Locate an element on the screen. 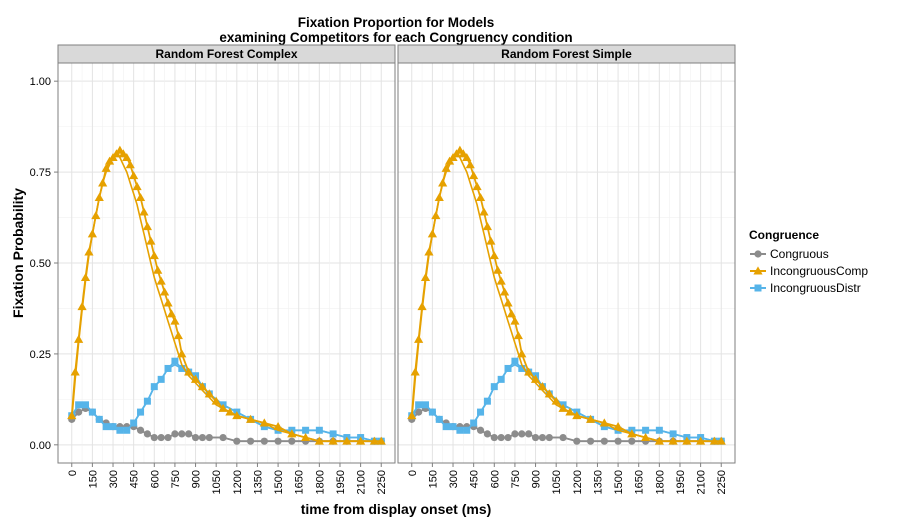 The image size is (900, 524). y-tick-label: 0.75 is located at coordinates (40, 173).